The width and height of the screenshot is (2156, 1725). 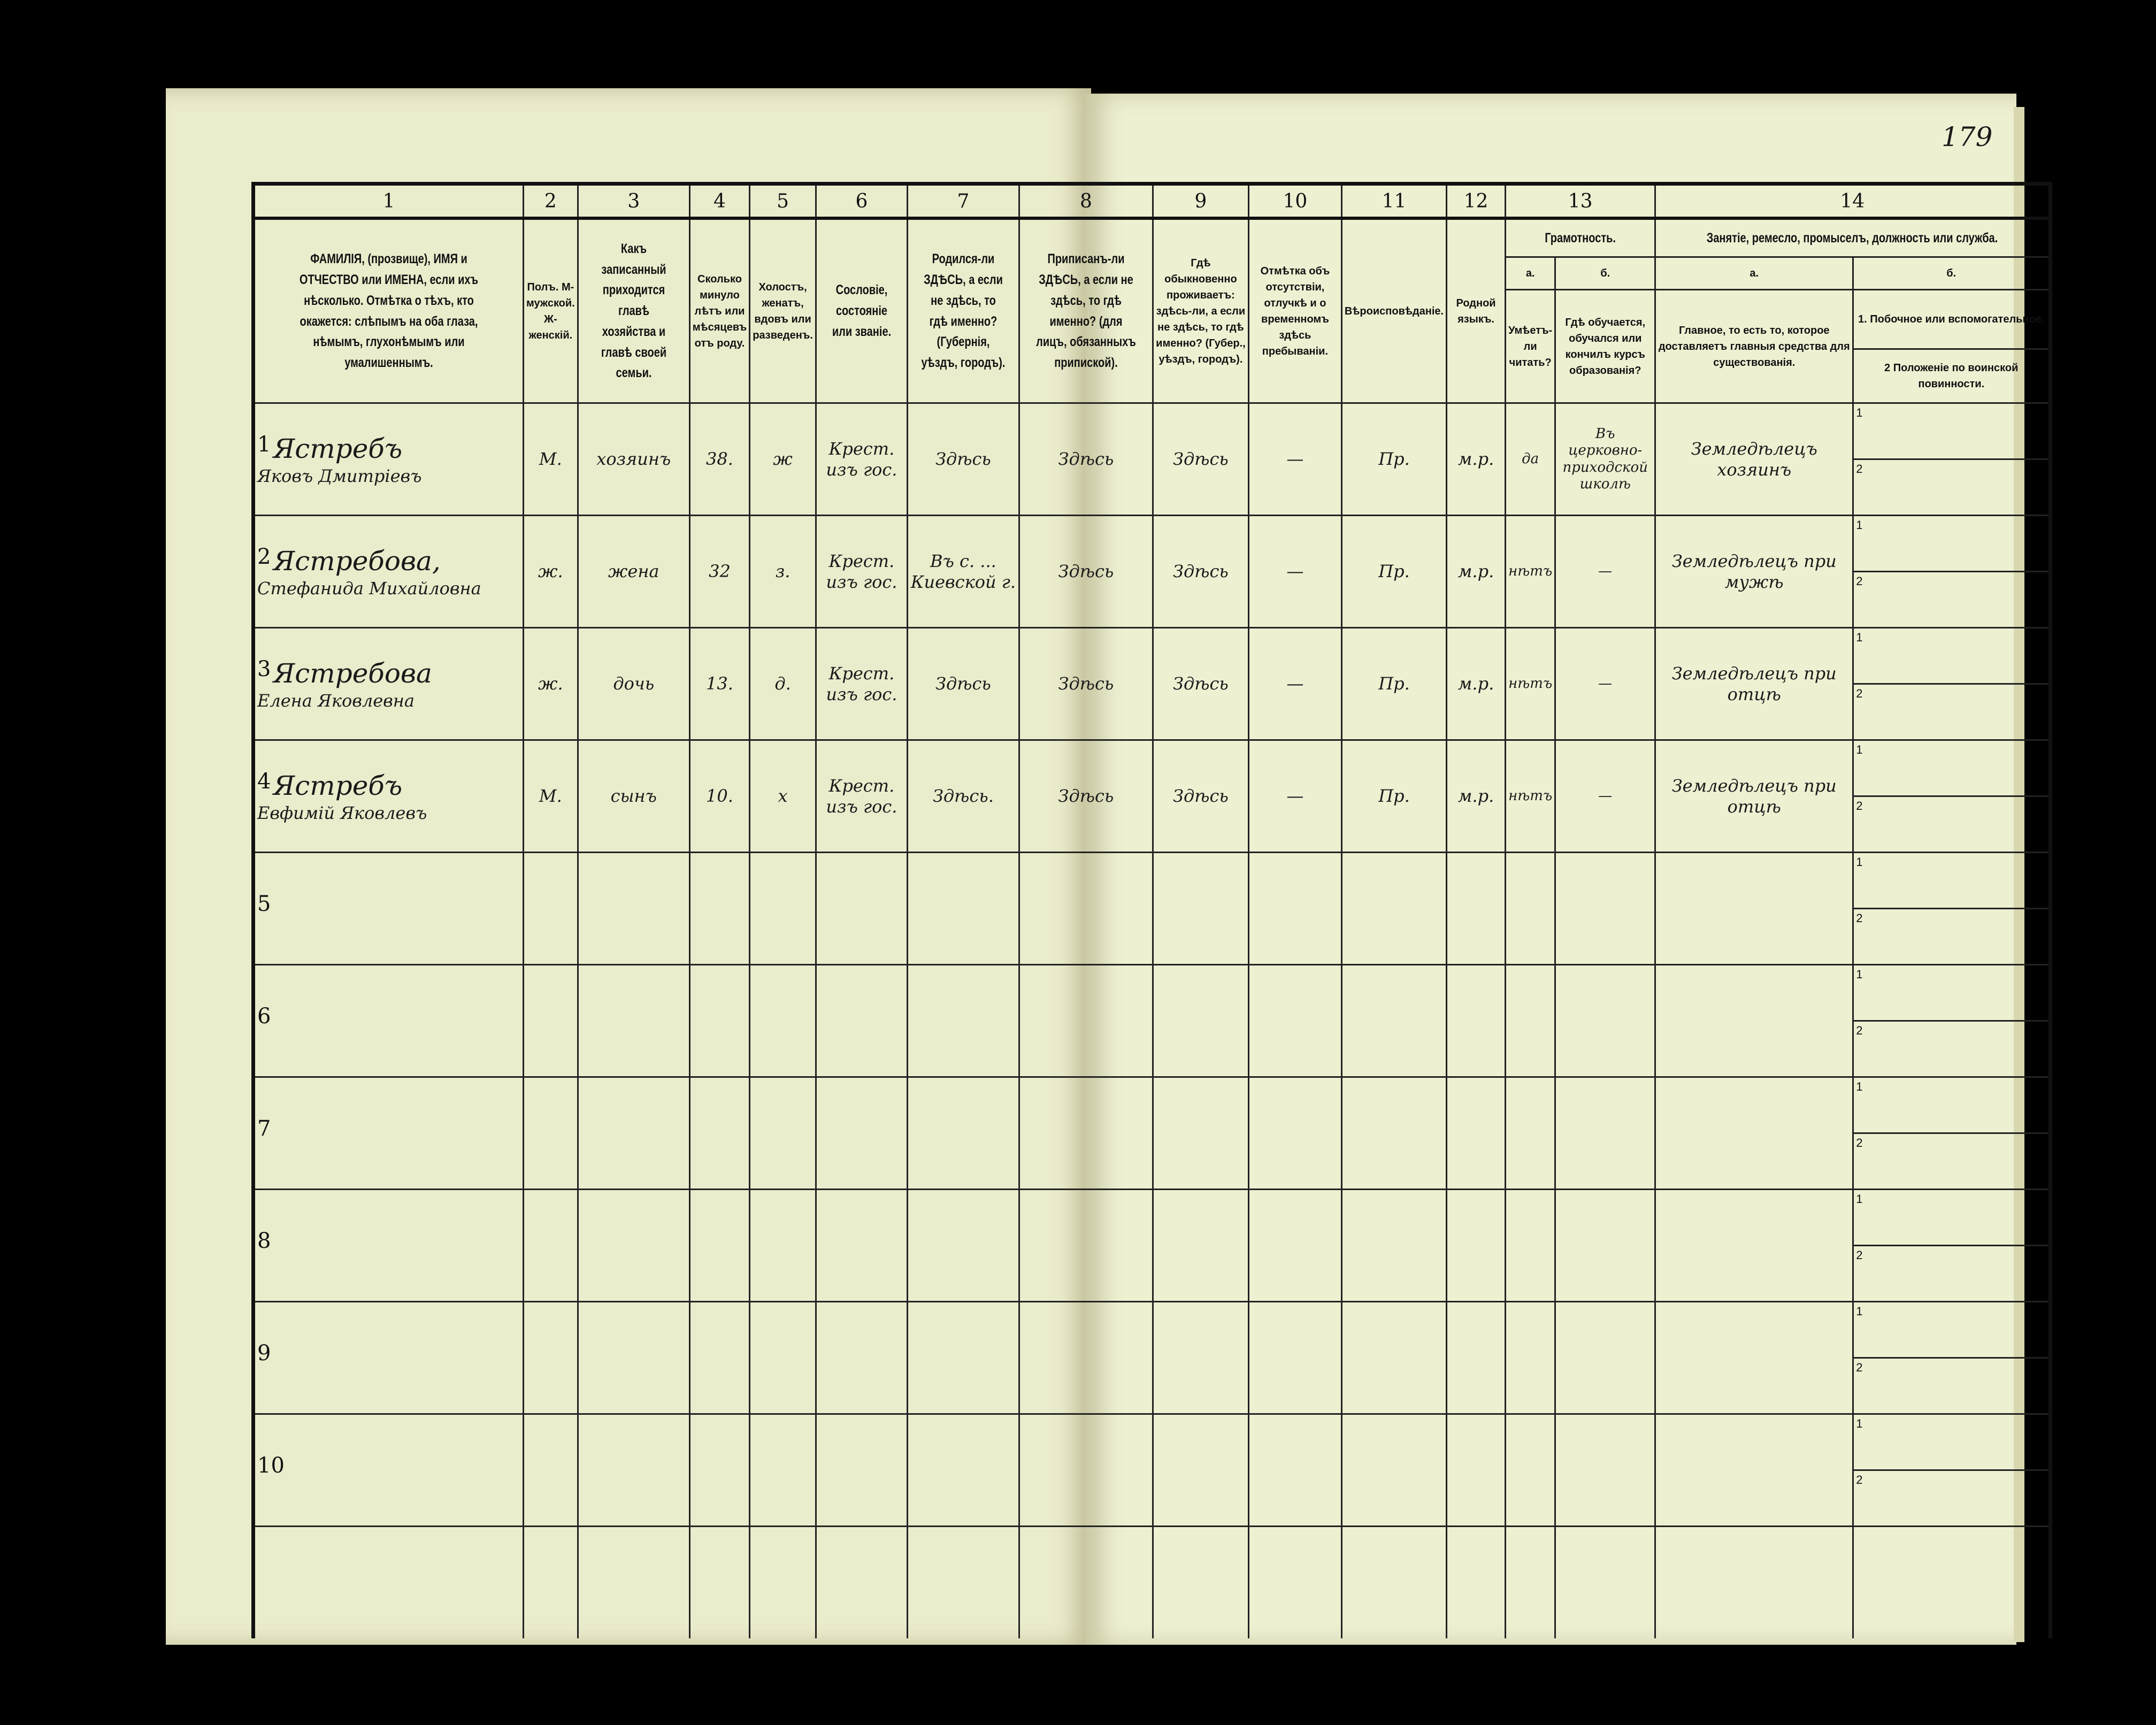 What do you see at coordinates (387, 1470) in the screenshot?
I see `name-cell: 10` at bounding box center [387, 1470].